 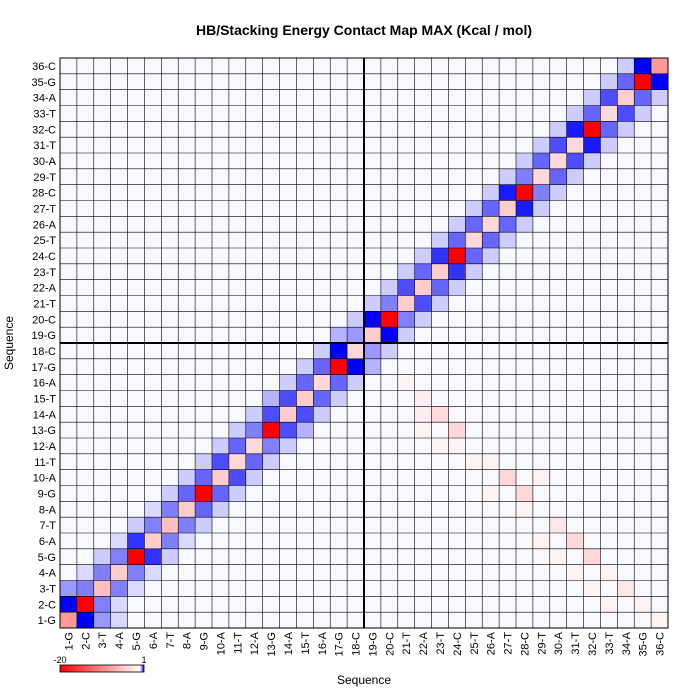 I want to click on x-tick-label: 18-C, so click(x=357, y=644).